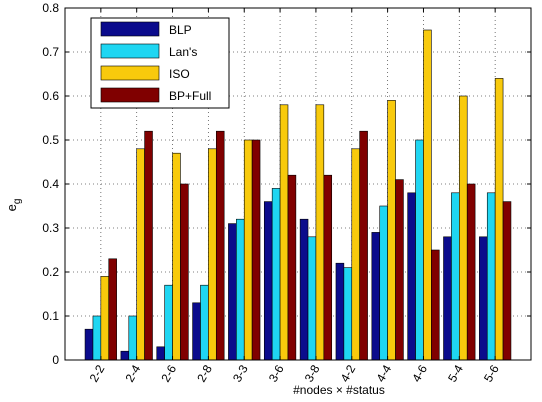 The image size is (542, 402). I want to click on y-tick-label: 0.2, so click(50, 272).